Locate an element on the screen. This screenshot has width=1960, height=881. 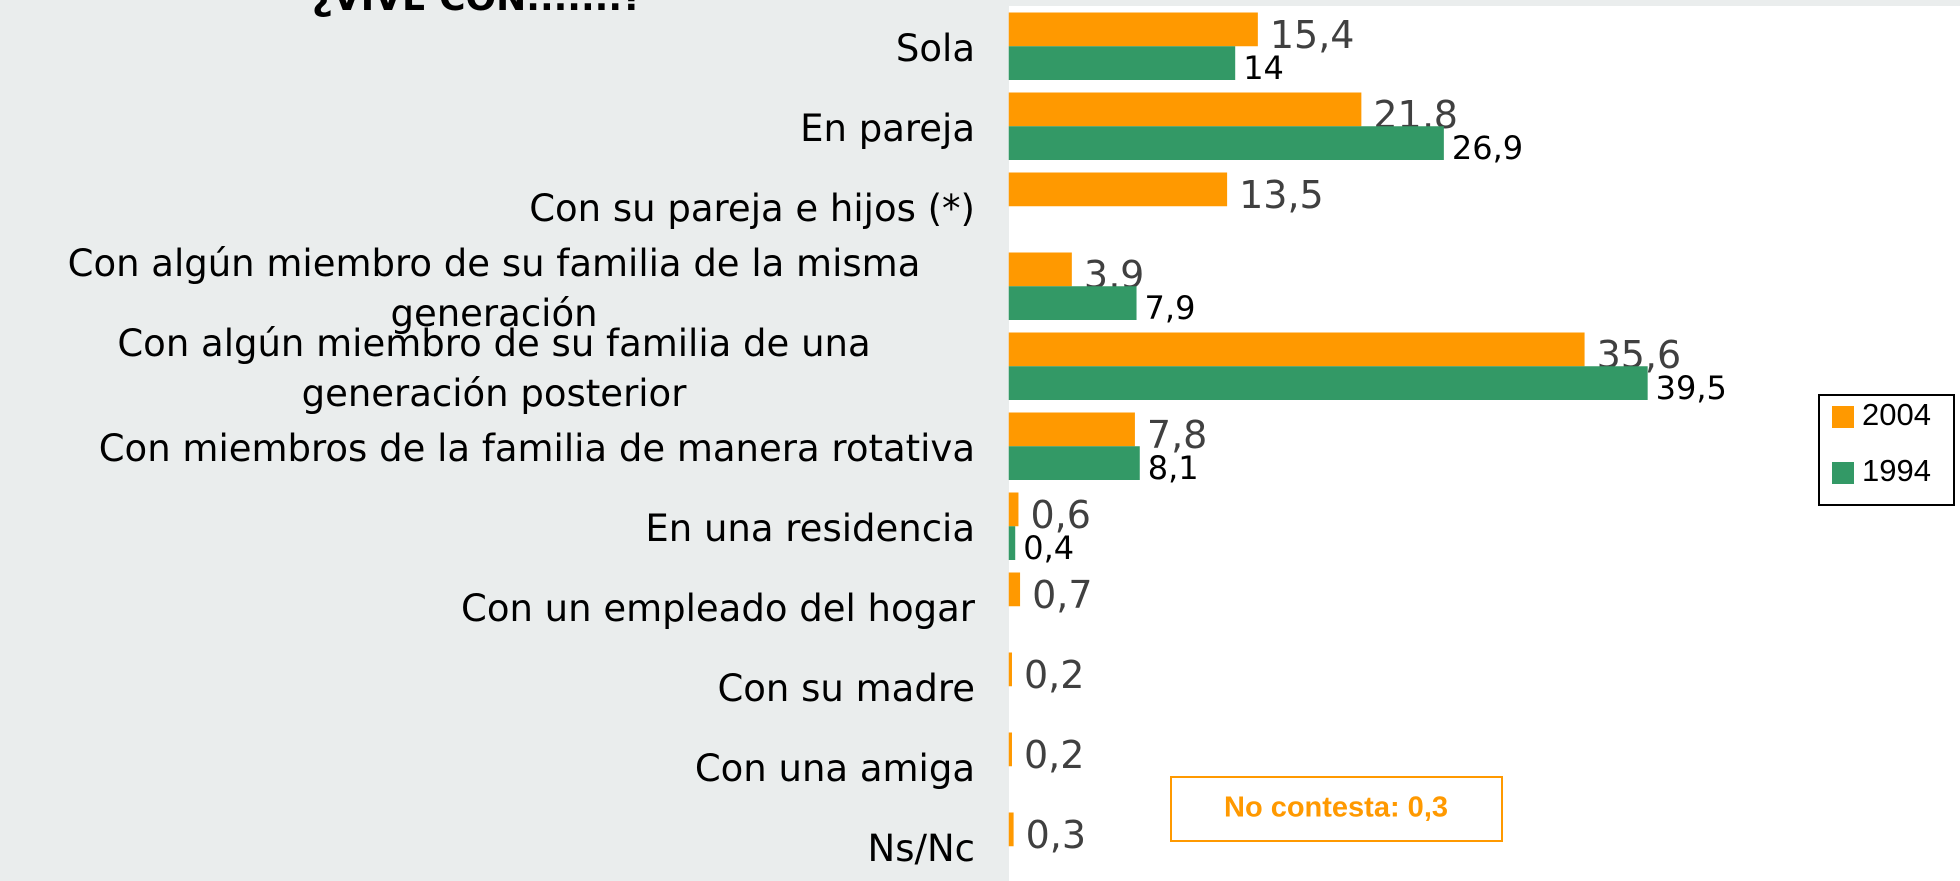
value-label: 0,7 is located at coordinates (1062, 595).